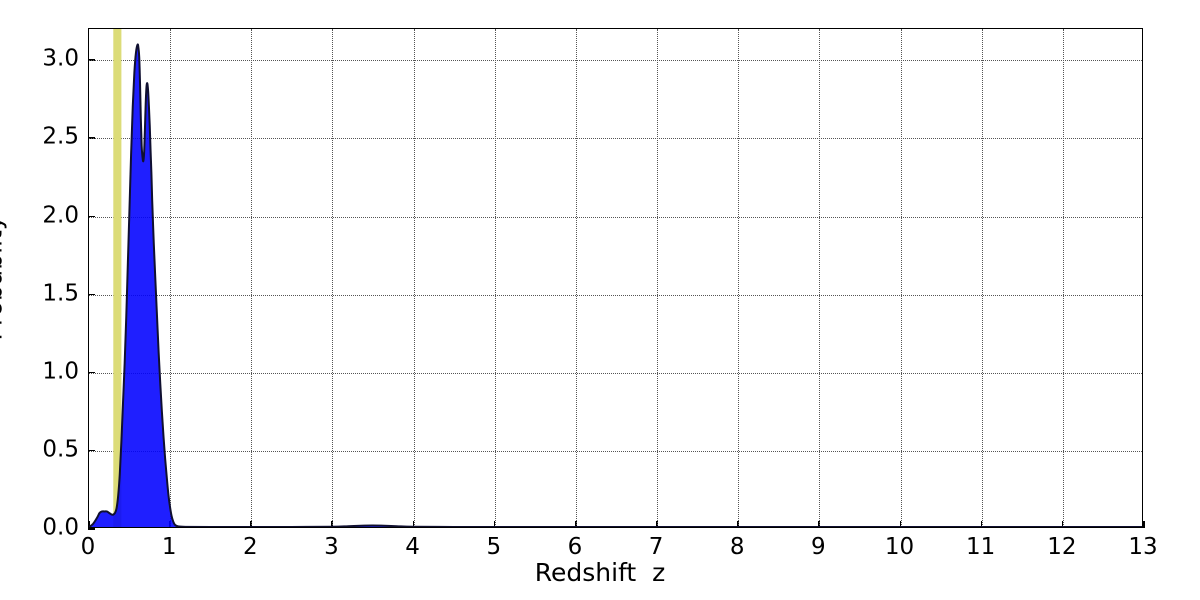 The height and width of the screenshot is (600, 1200). Describe the element at coordinates (88, 547) in the screenshot. I see `x-tick-label: 0` at that location.